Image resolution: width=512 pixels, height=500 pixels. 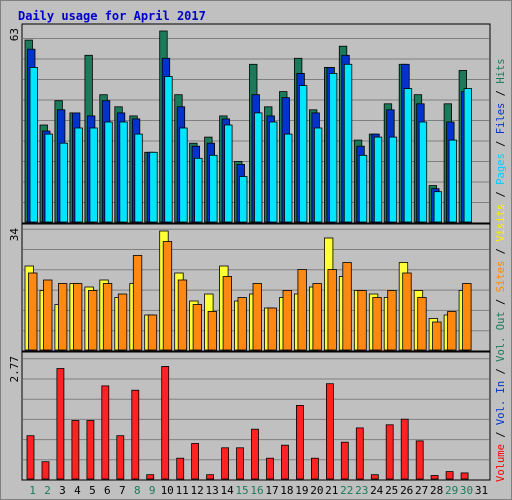 What do you see at coordinates (47, 490) in the screenshot?
I see `x-tick-label: 2` at bounding box center [47, 490].